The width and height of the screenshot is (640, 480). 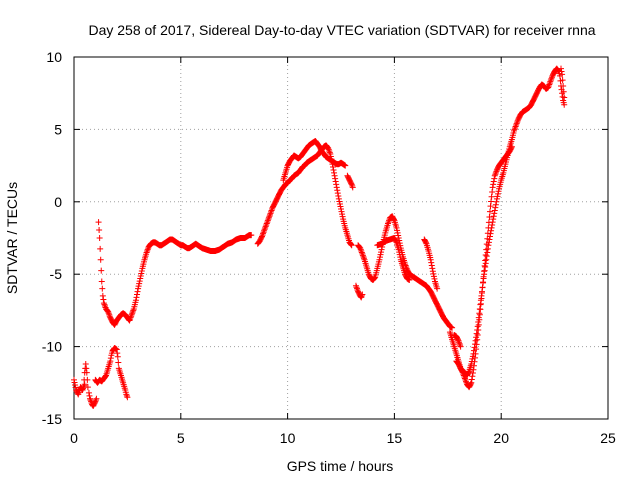 What do you see at coordinates (181, 438) in the screenshot?
I see `x-tick-label: 5` at bounding box center [181, 438].